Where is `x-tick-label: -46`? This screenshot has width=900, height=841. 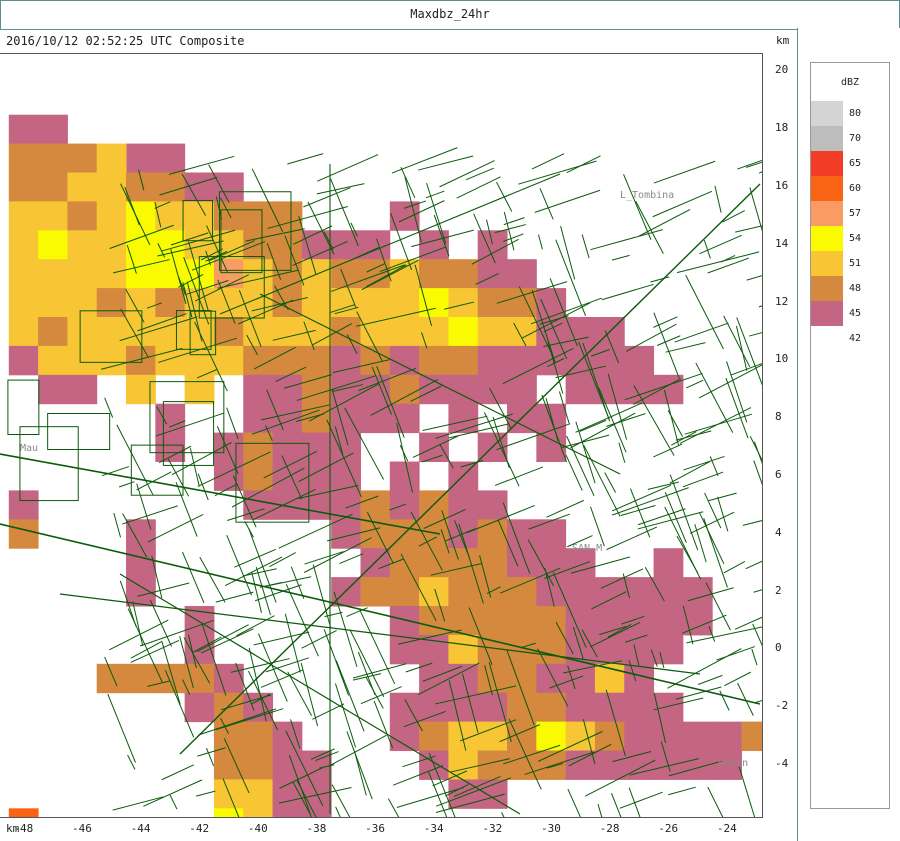 x-tick-label: -46 is located at coordinates (82, 828).